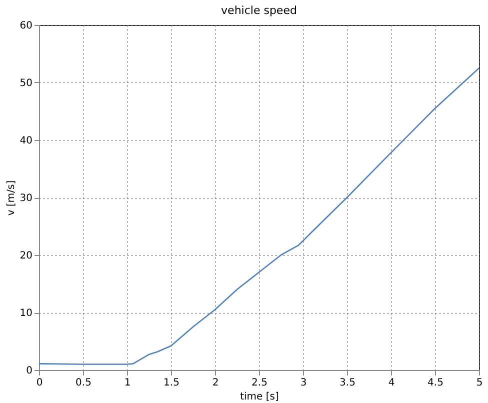 The image size is (488, 403). I want to click on x-tick-label: 1.5, so click(172, 383).